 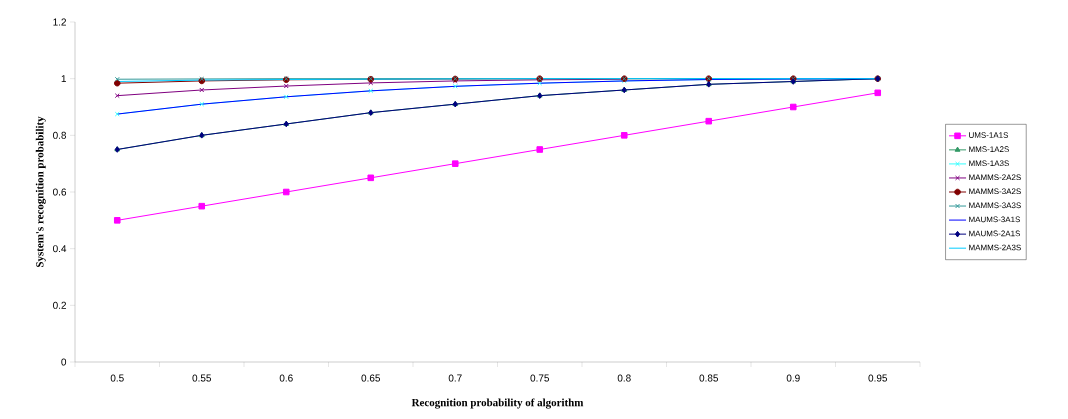 What do you see at coordinates (60, 249) in the screenshot?
I see `y-tick-label: 0.4` at bounding box center [60, 249].